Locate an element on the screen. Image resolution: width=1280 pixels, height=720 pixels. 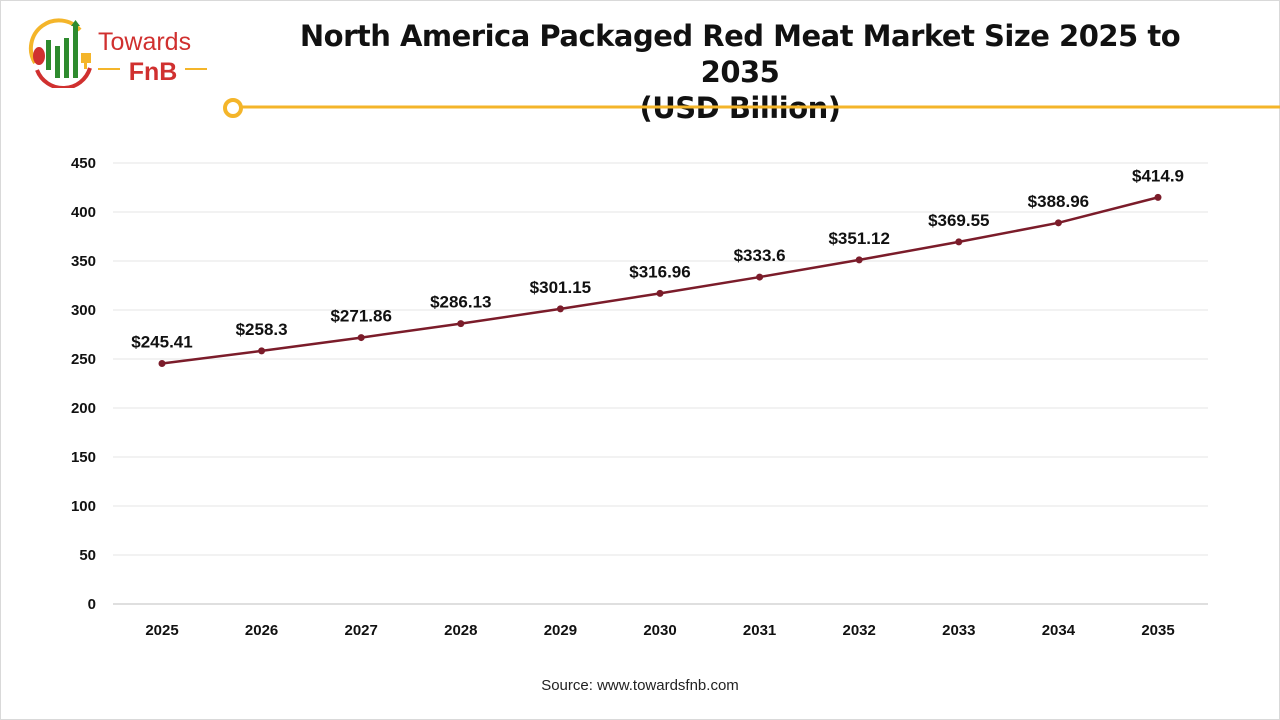
logo-text-towards: Towards is located at coordinates (144, 42).